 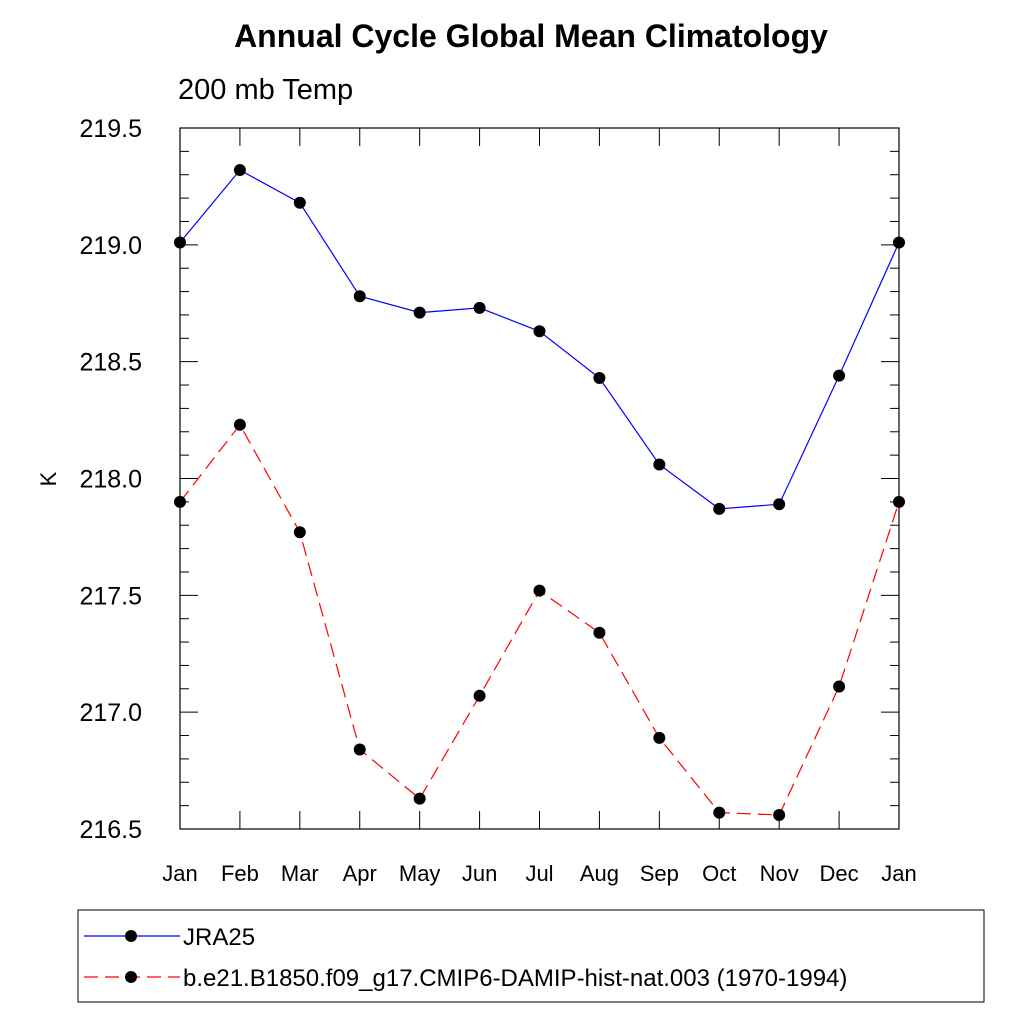 I want to click on chart-subtitle: 200 mb Temp, so click(x=265, y=90).